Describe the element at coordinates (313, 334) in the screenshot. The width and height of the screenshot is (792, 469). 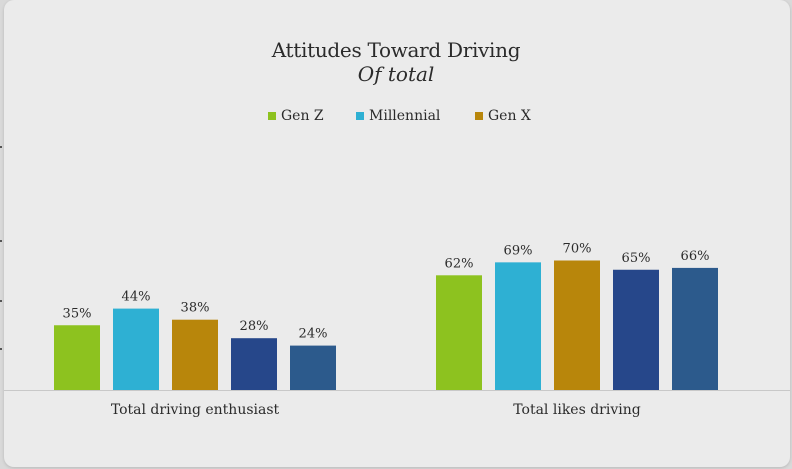
I see `data-label: 24%` at that location.